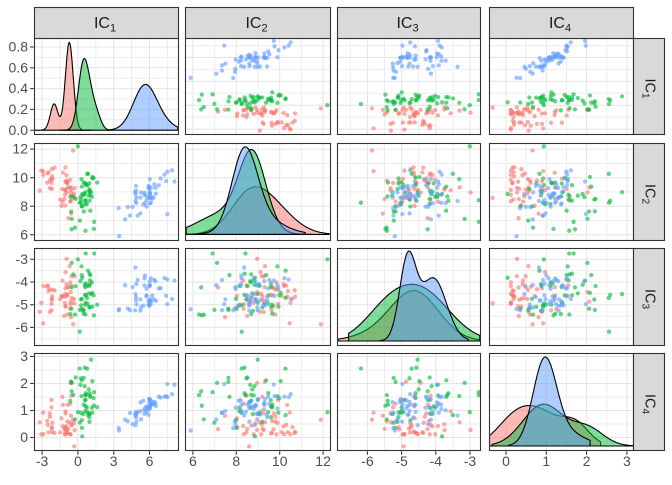 The height and width of the screenshot is (485, 672). Describe the element at coordinates (19, 130) in the screenshot. I see `svg-text: 0.0` at that location.